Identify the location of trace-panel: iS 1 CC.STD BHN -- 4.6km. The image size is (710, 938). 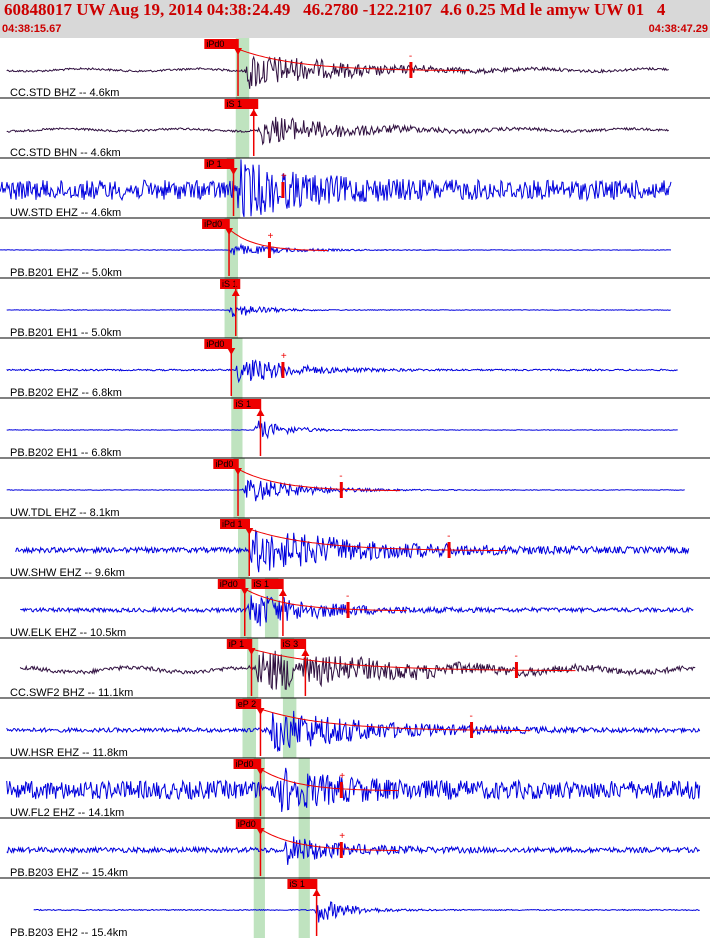
(355, 128).